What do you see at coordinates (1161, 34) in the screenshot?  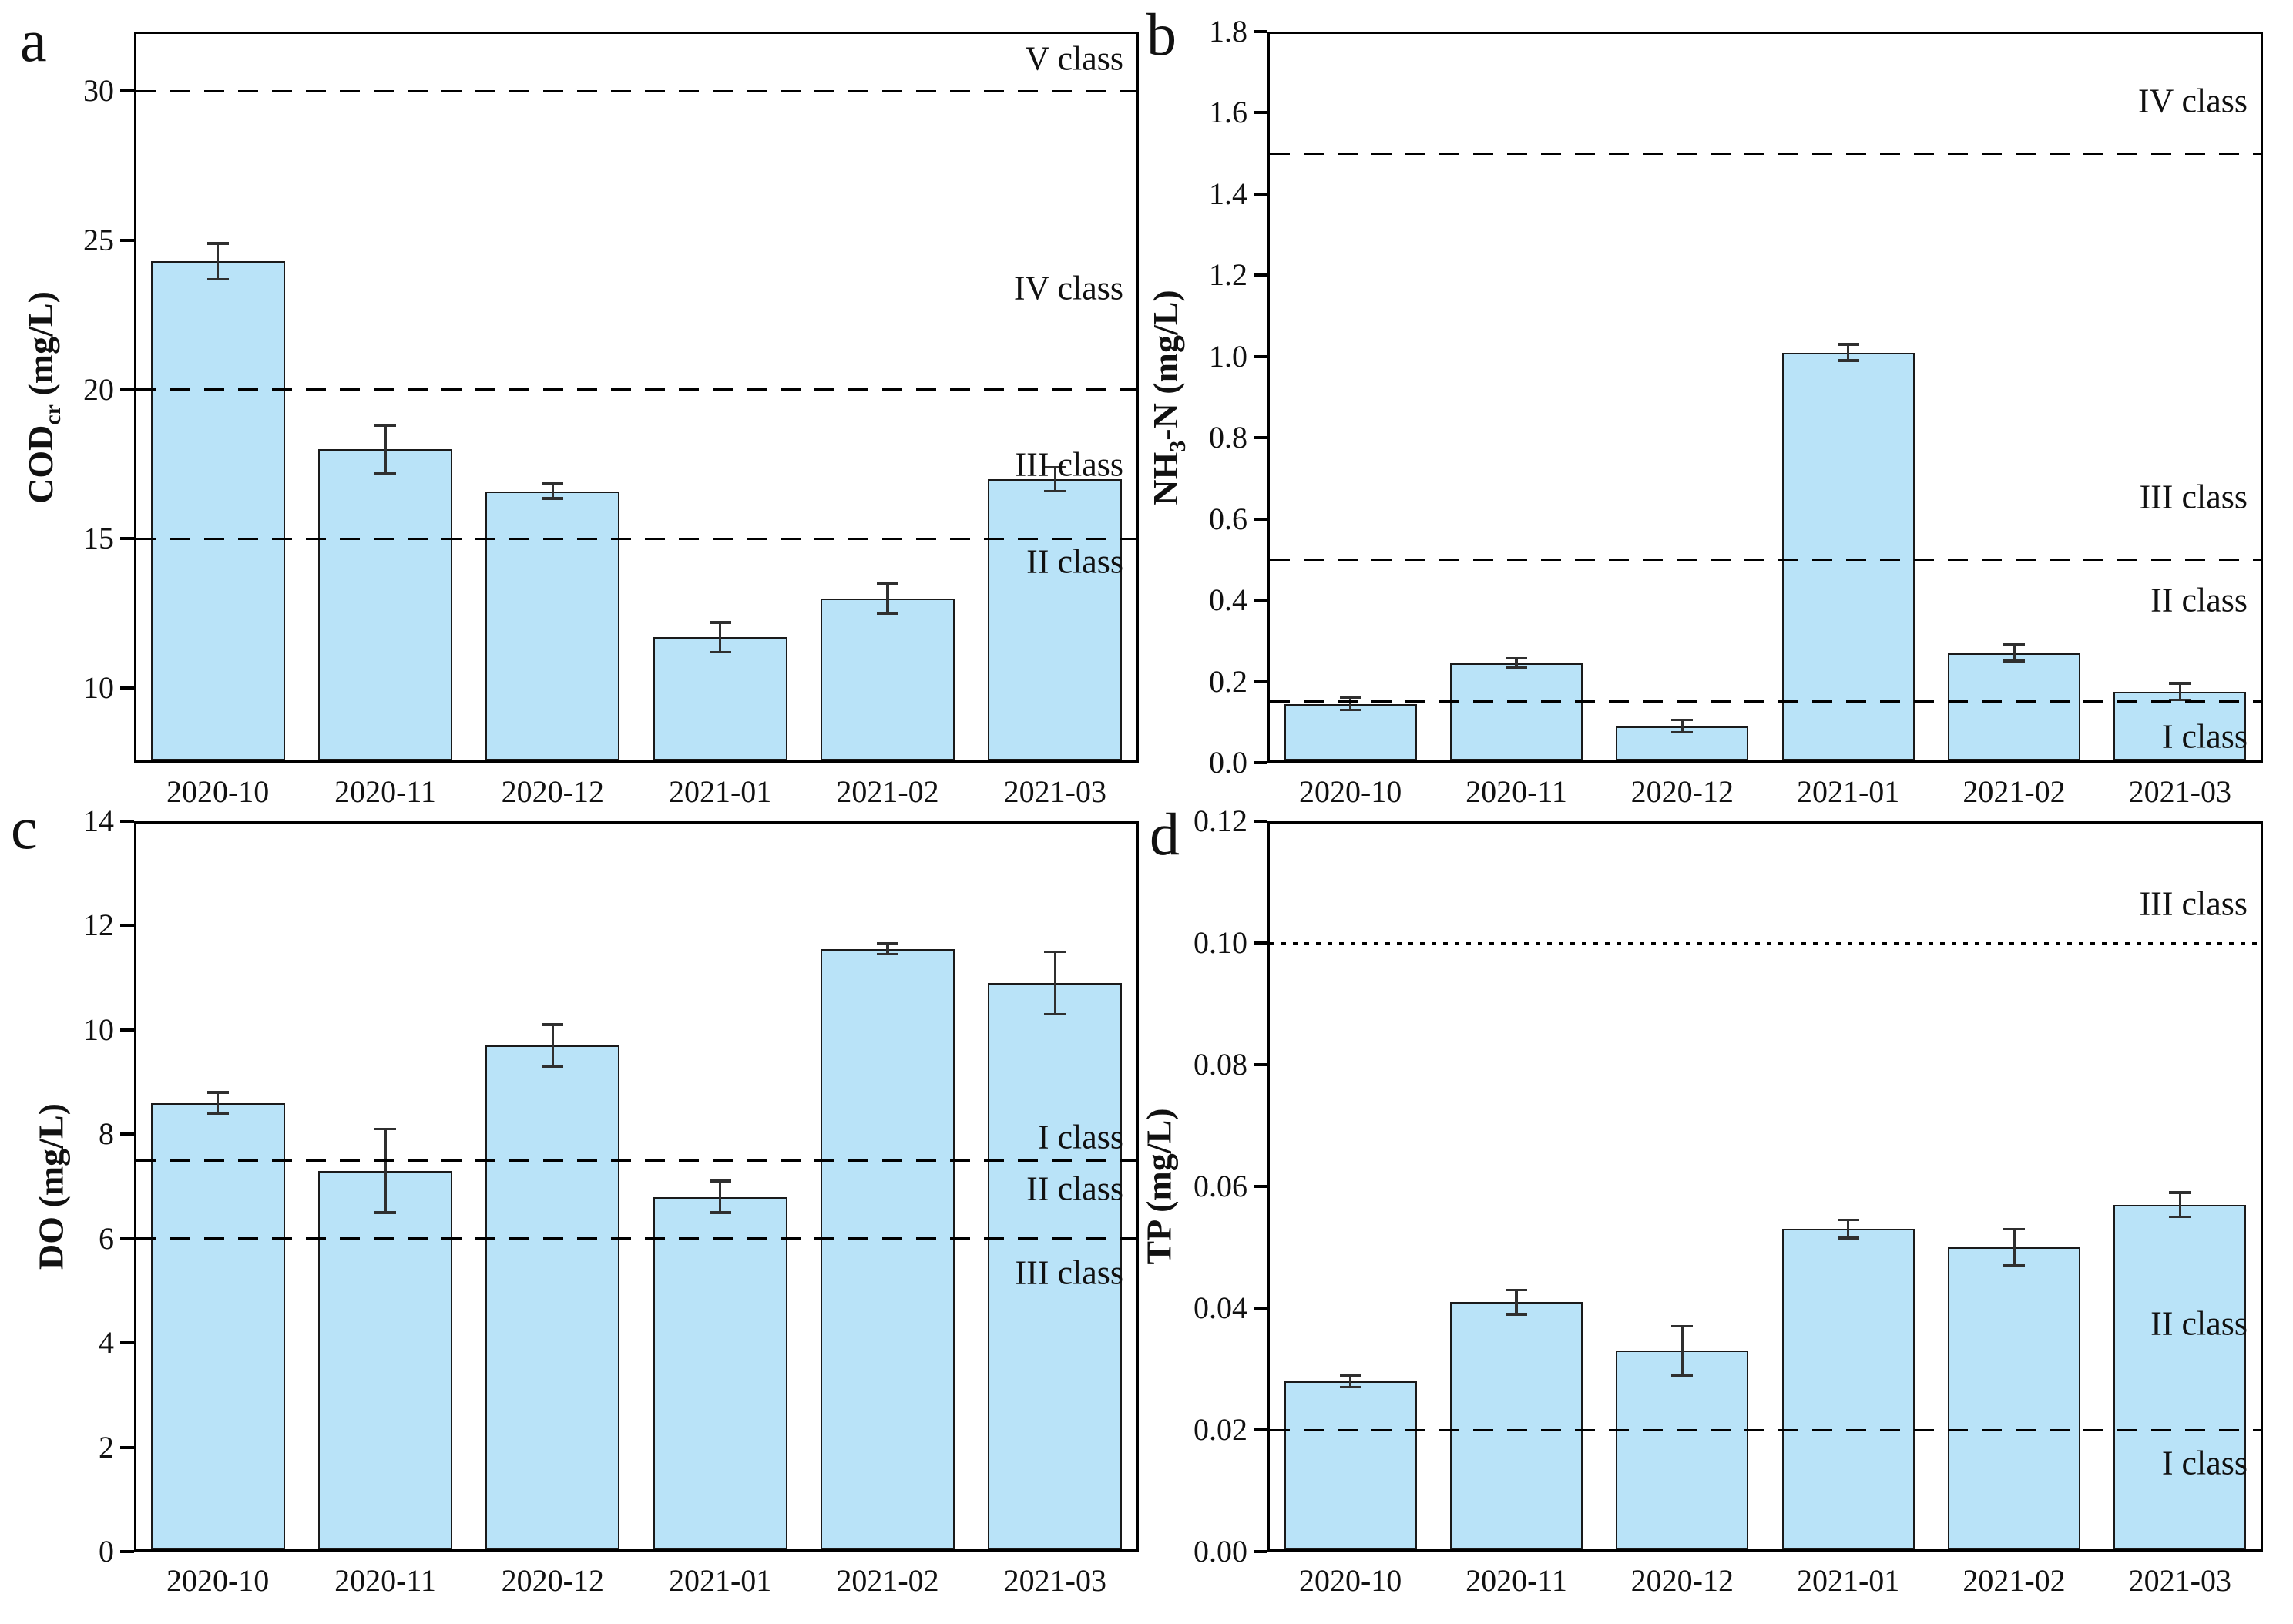 I see `panel-letter-b: b` at bounding box center [1161, 34].